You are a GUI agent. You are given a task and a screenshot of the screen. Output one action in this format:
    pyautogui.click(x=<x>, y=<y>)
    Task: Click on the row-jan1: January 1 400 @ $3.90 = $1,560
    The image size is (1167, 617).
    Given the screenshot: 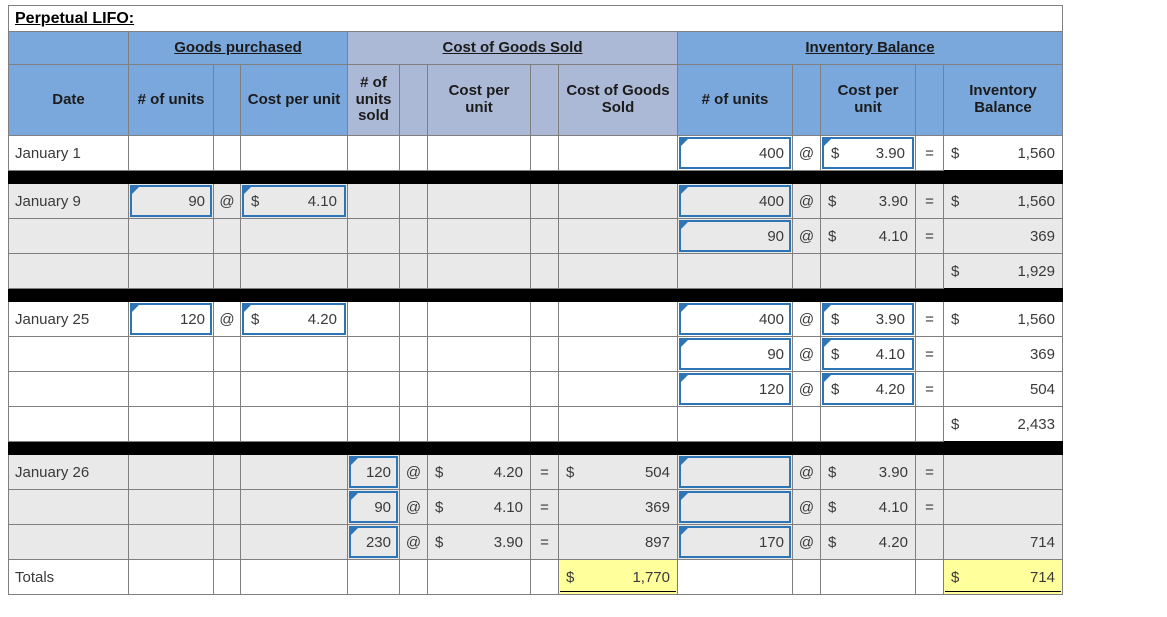 What is the action you would take?
    pyautogui.click(x=535, y=153)
    